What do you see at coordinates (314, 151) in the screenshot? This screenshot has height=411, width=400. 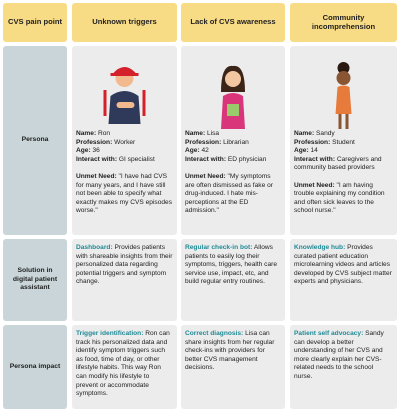 I see `field-value: 14` at bounding box center [314, 151].